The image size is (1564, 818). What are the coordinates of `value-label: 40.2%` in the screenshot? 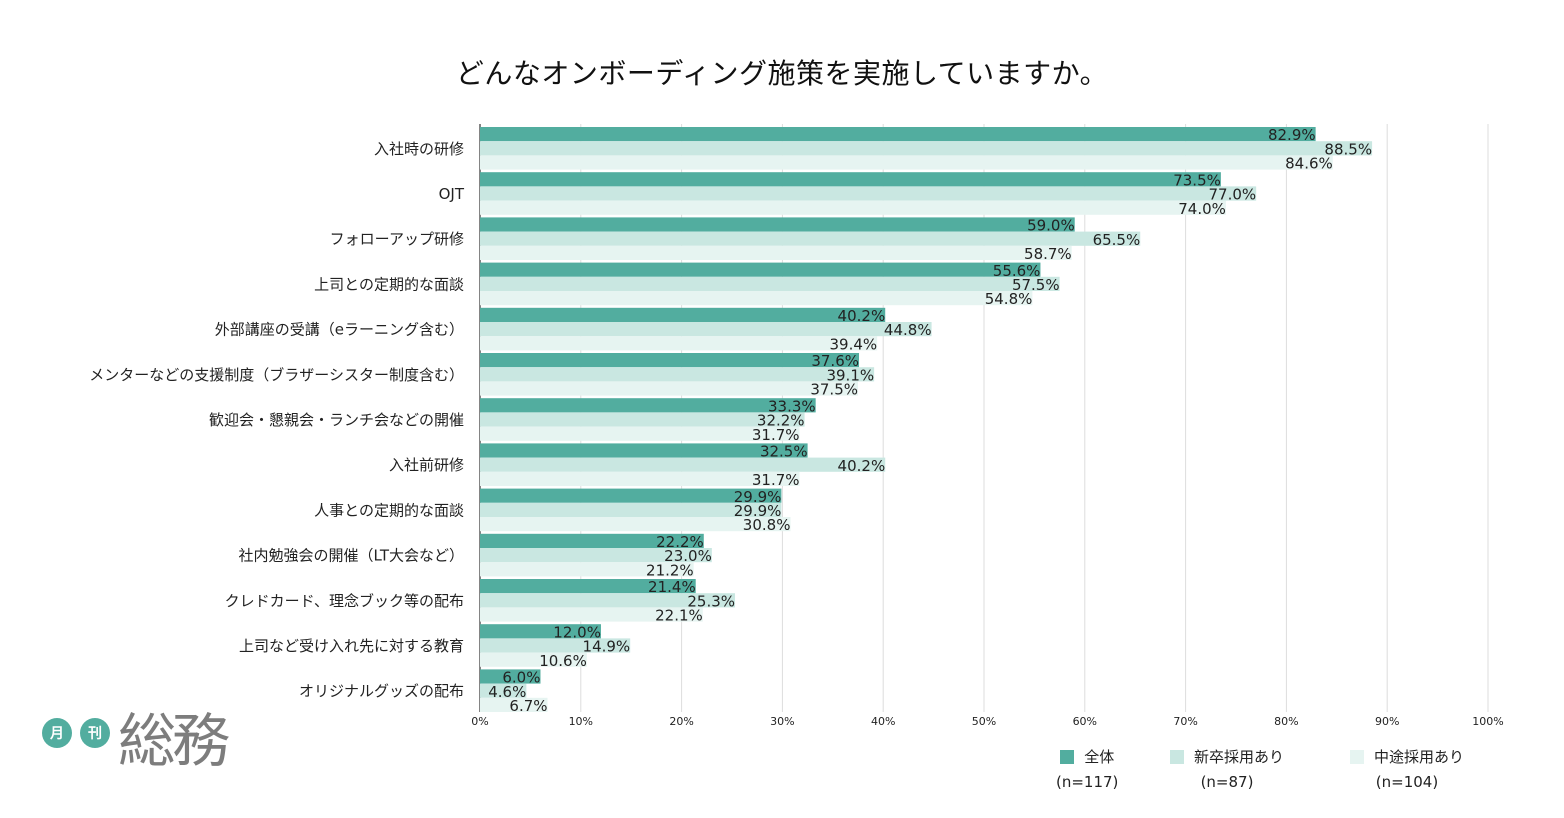 It's located at (862, 466).